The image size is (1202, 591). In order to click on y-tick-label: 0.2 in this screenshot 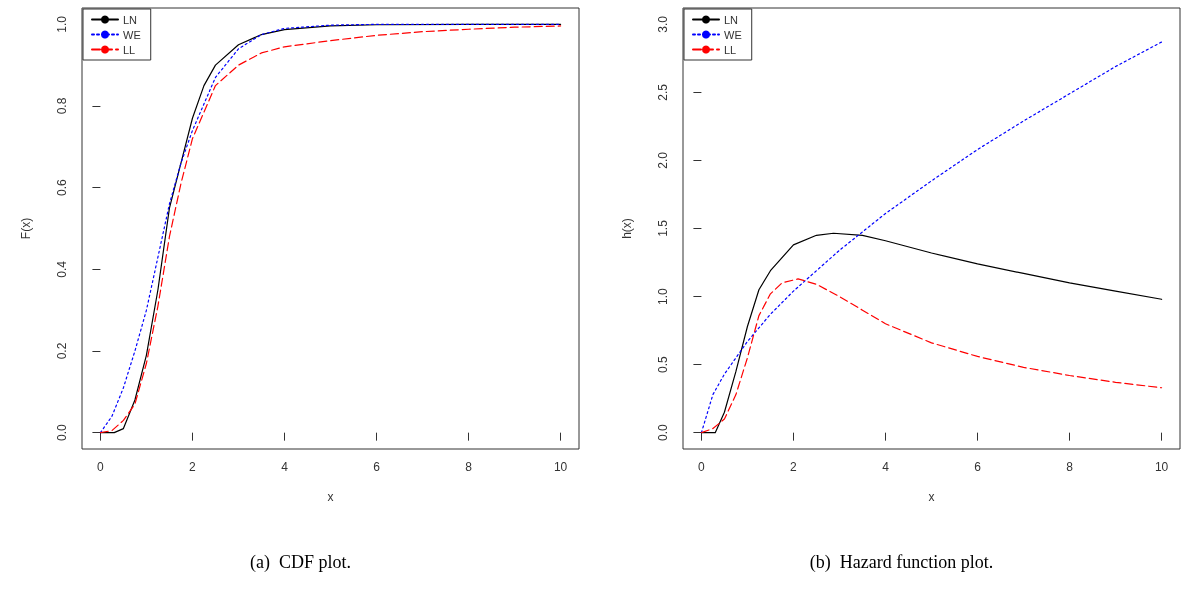, I will do `click(62, 351)`.